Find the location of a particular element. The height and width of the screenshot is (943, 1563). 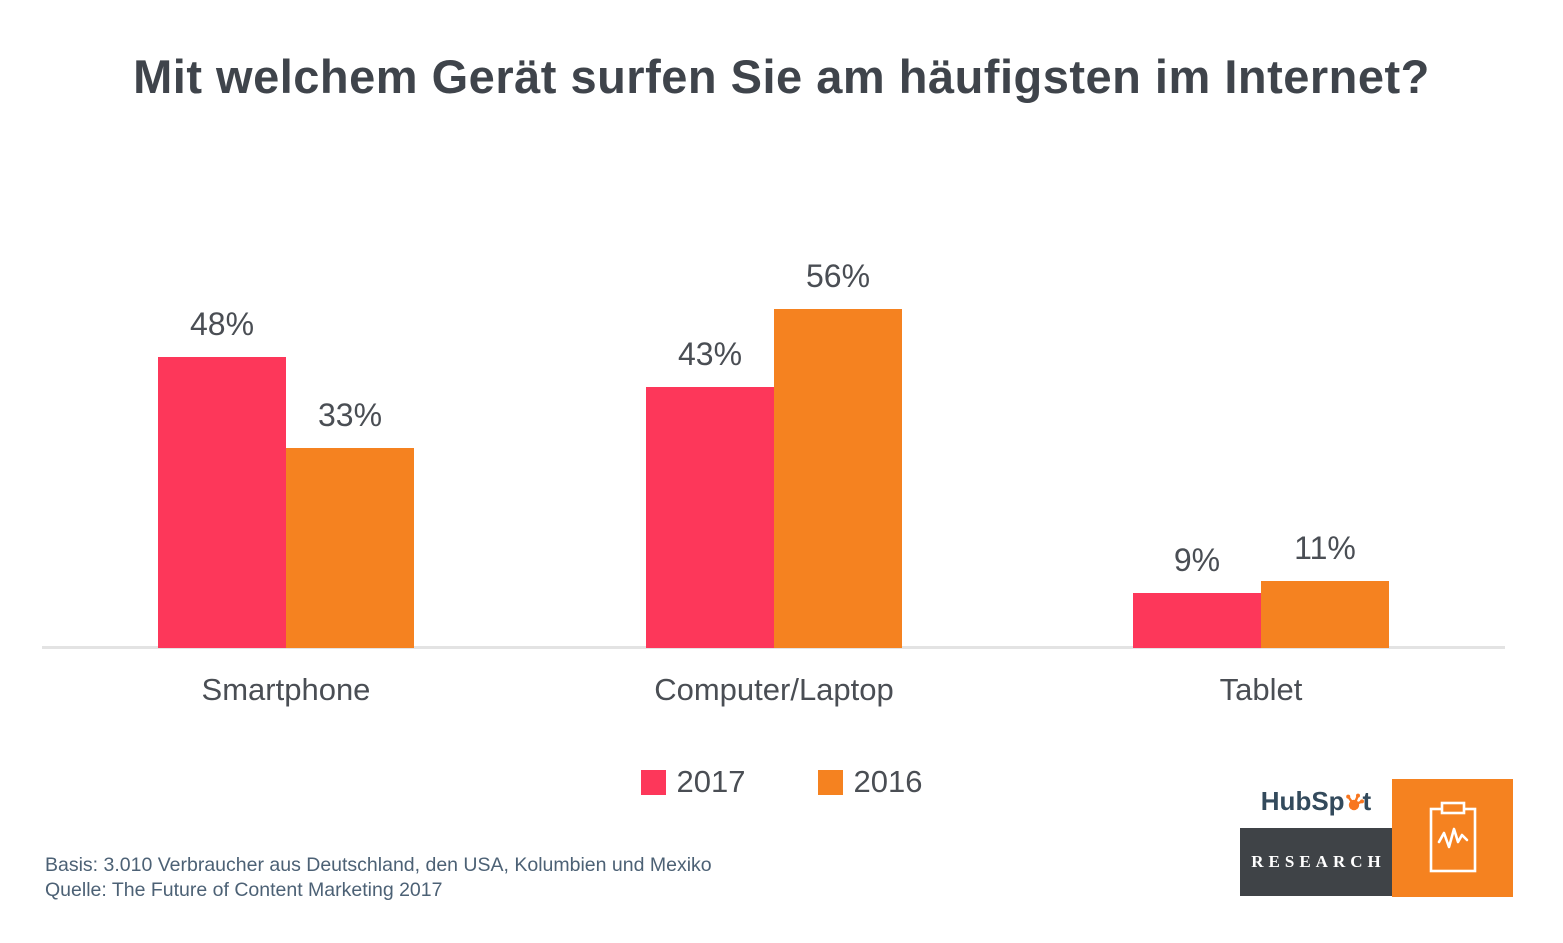

bar-group-tablet: 9% 11% is located at coordinates (1261, 589).